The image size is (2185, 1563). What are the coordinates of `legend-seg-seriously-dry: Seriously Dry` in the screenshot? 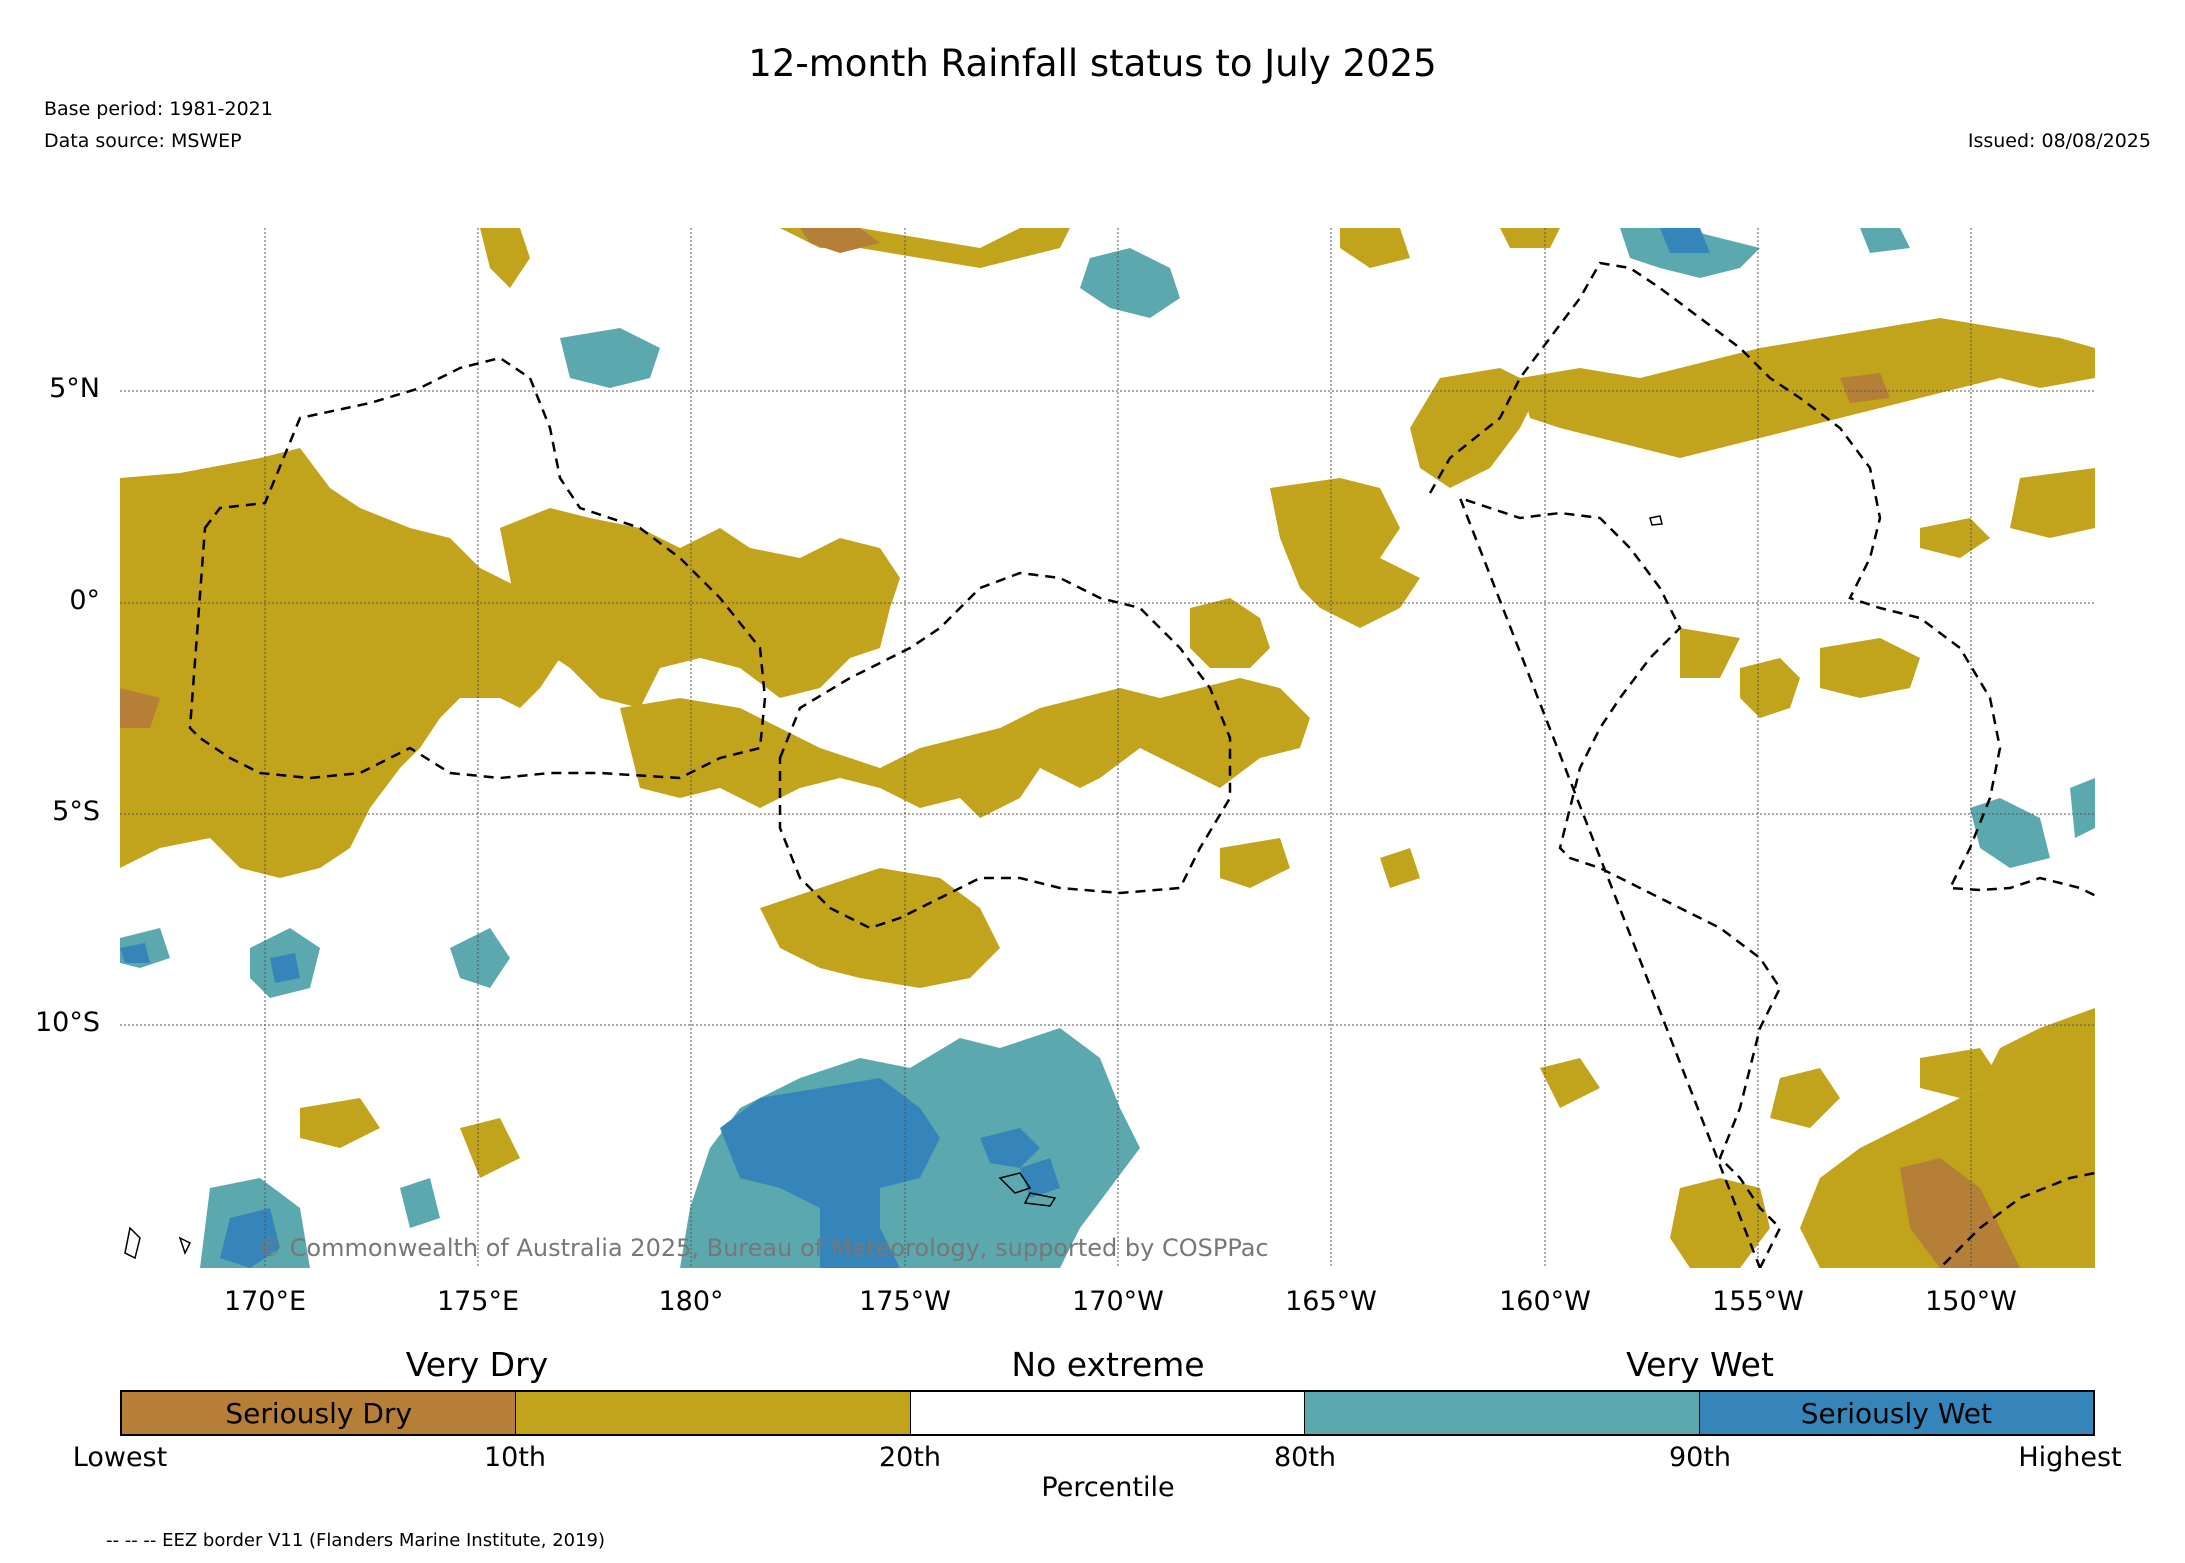 It's located at (319, 1413).